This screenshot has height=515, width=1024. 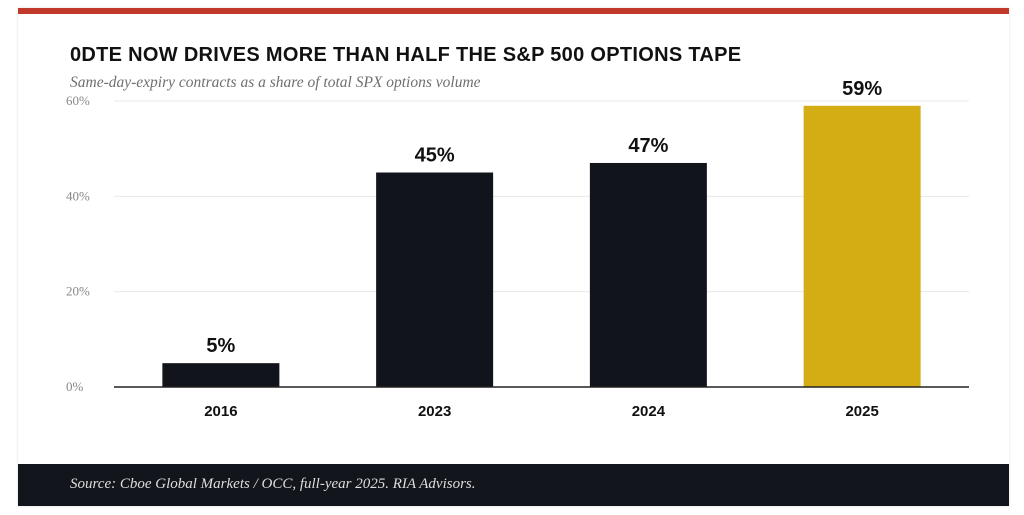 What do you see at coordinates (220, 411) in the screenshot?
I see `x-tick-label: 2016` at bounding box center [220, 411].